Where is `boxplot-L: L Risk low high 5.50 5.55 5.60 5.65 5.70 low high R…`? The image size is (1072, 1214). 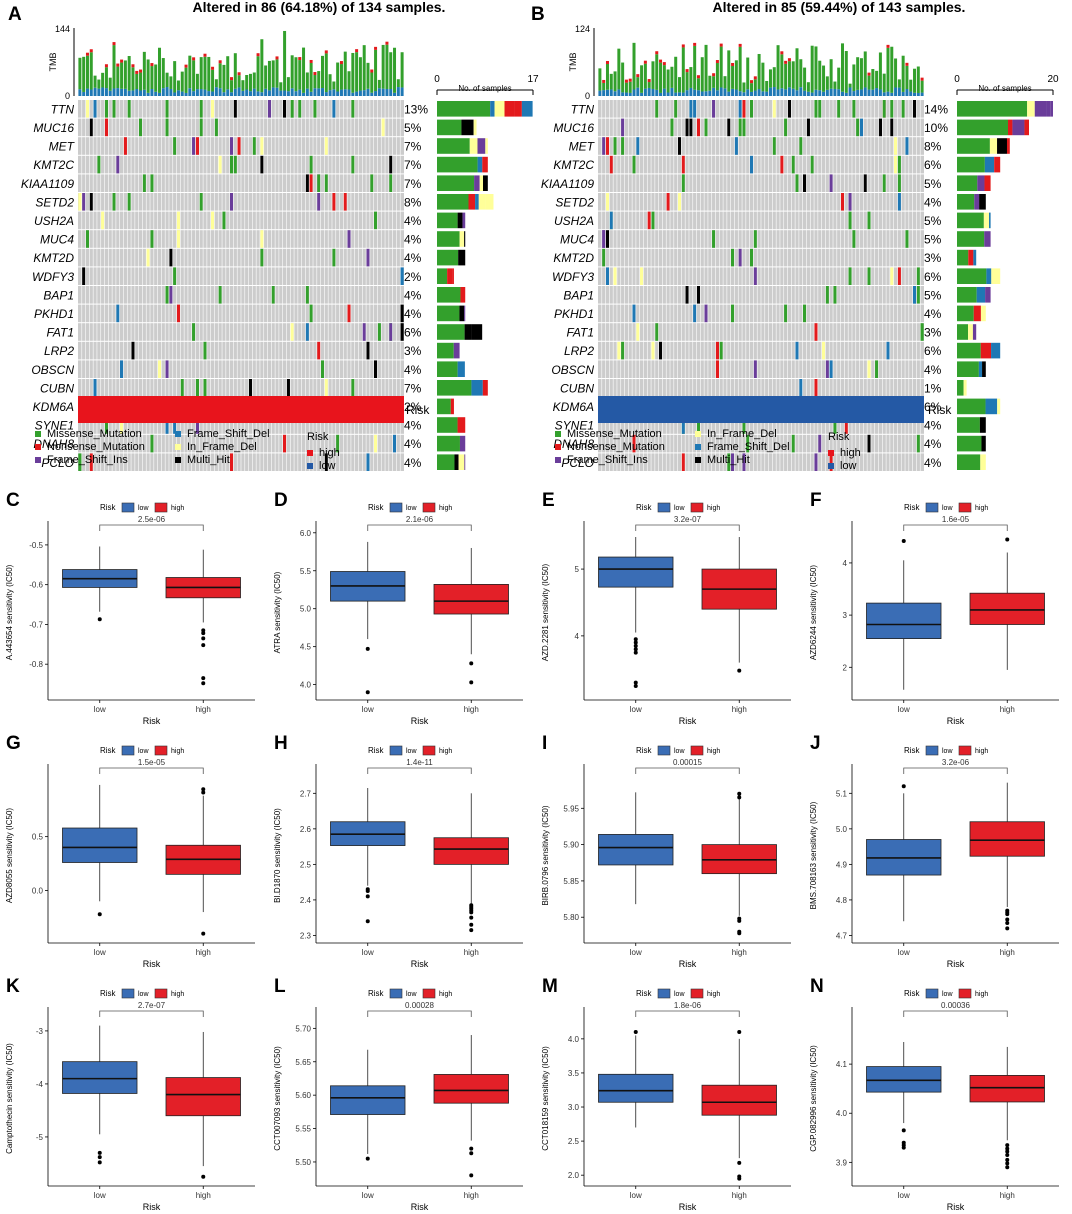
boxplot-L: L Risk low high 5.50 5.55 5.60 5.65 5.70 low high R… is located at coordinates (398, 1094).